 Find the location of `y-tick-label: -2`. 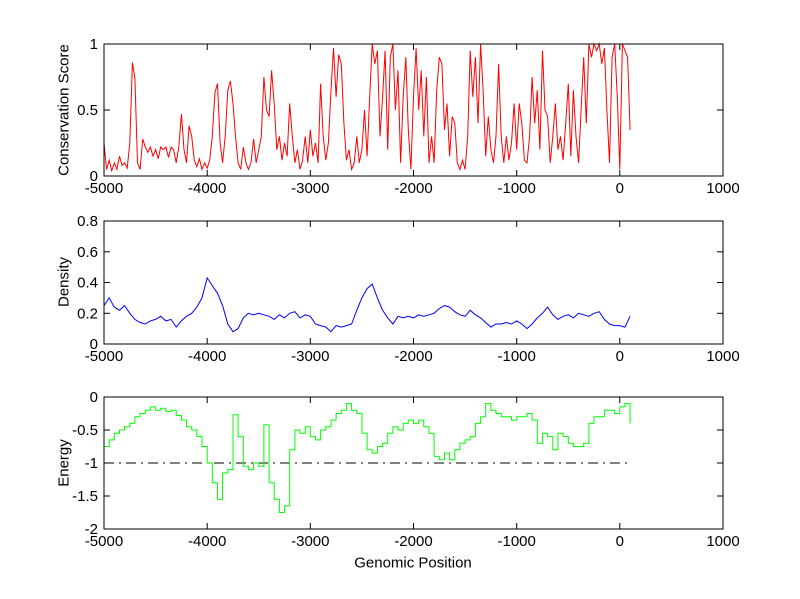

y-tick-label: -2 is located at coordinates (91, 529).